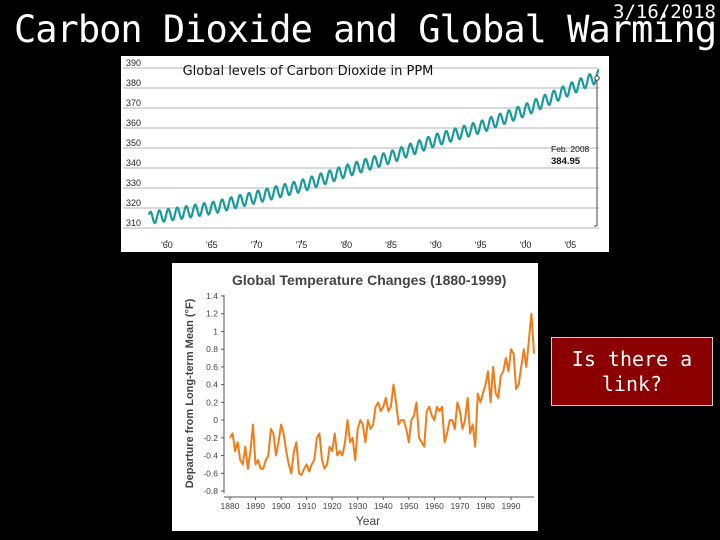 This screenshot has height=540, width=720. What do you see at coordinates (133, 143) in the screenshot?
I see `co2-y-tick-label: 350` at bounding box center [133, 143].